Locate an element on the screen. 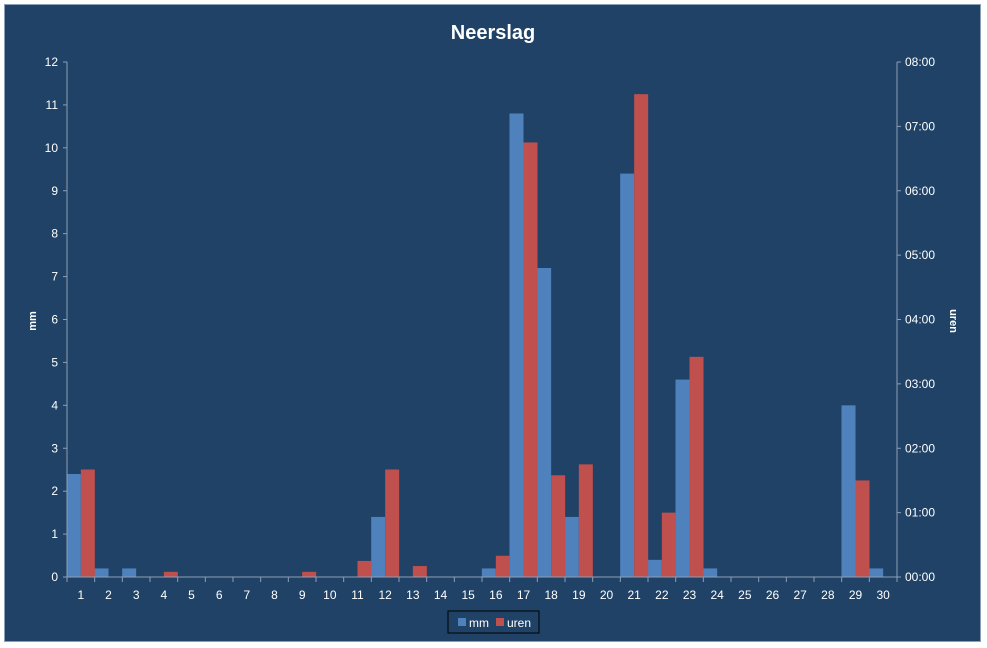  x-tick-label: 4 is located at coordinates (163, 595).